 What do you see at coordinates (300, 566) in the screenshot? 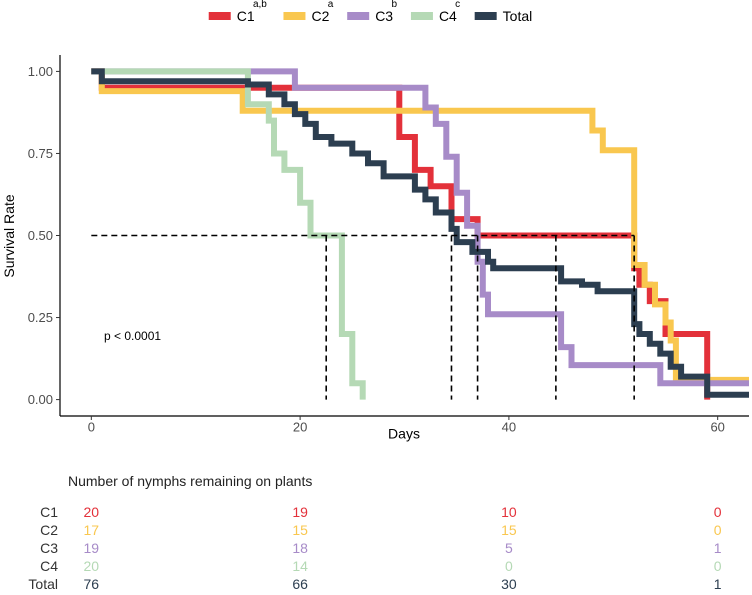
I see `risk-value-c4-20: 14` at bounding box center [300, 566].